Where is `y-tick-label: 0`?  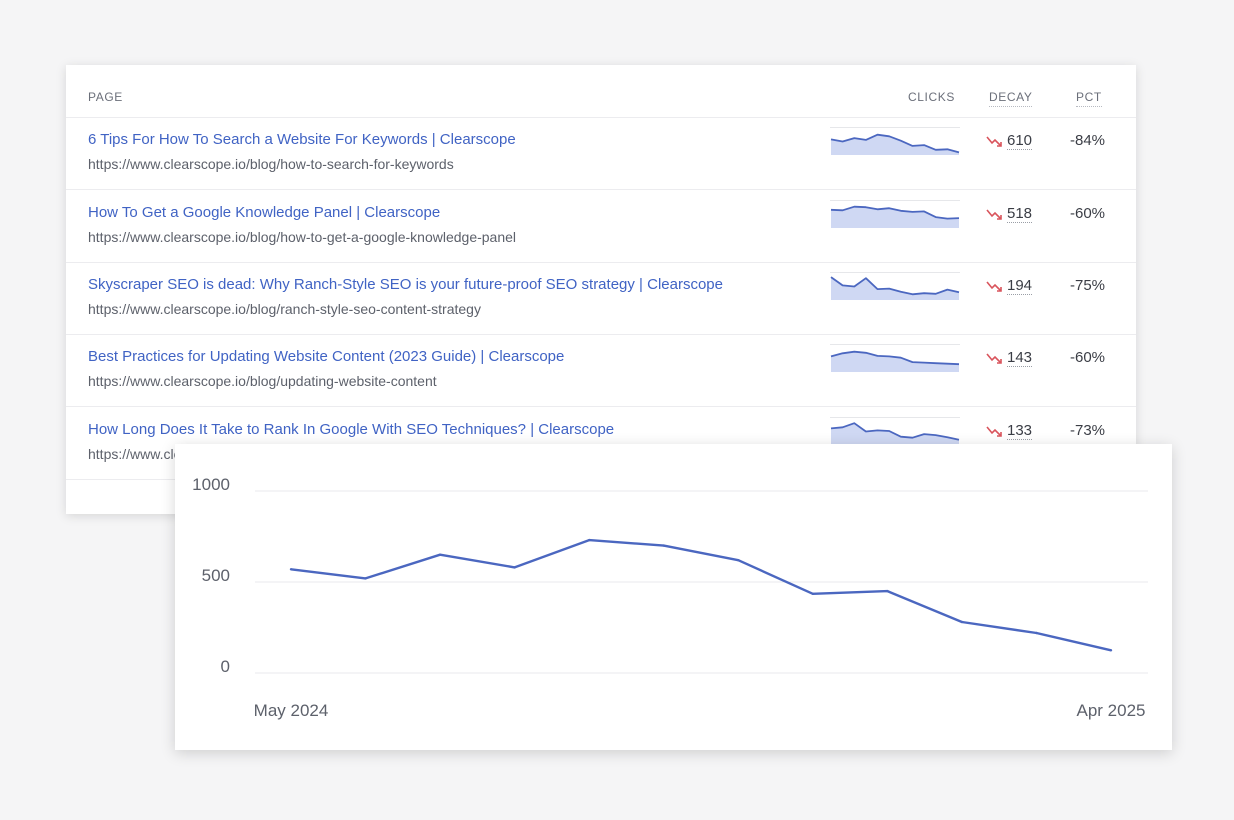
y-tick-label: 0 is located at coordinates (225, 666).